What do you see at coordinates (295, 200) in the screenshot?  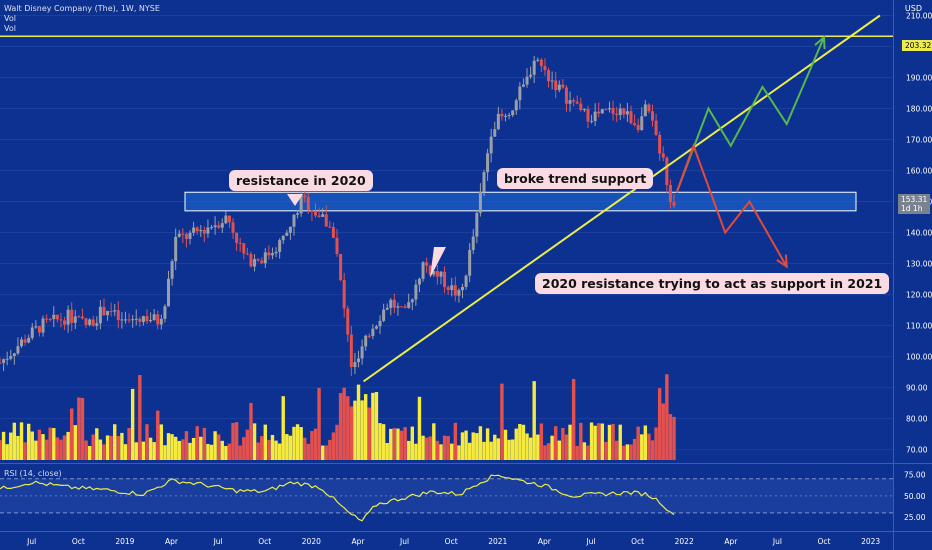 I see `callout-pointer` at bounding box center [295, 200].